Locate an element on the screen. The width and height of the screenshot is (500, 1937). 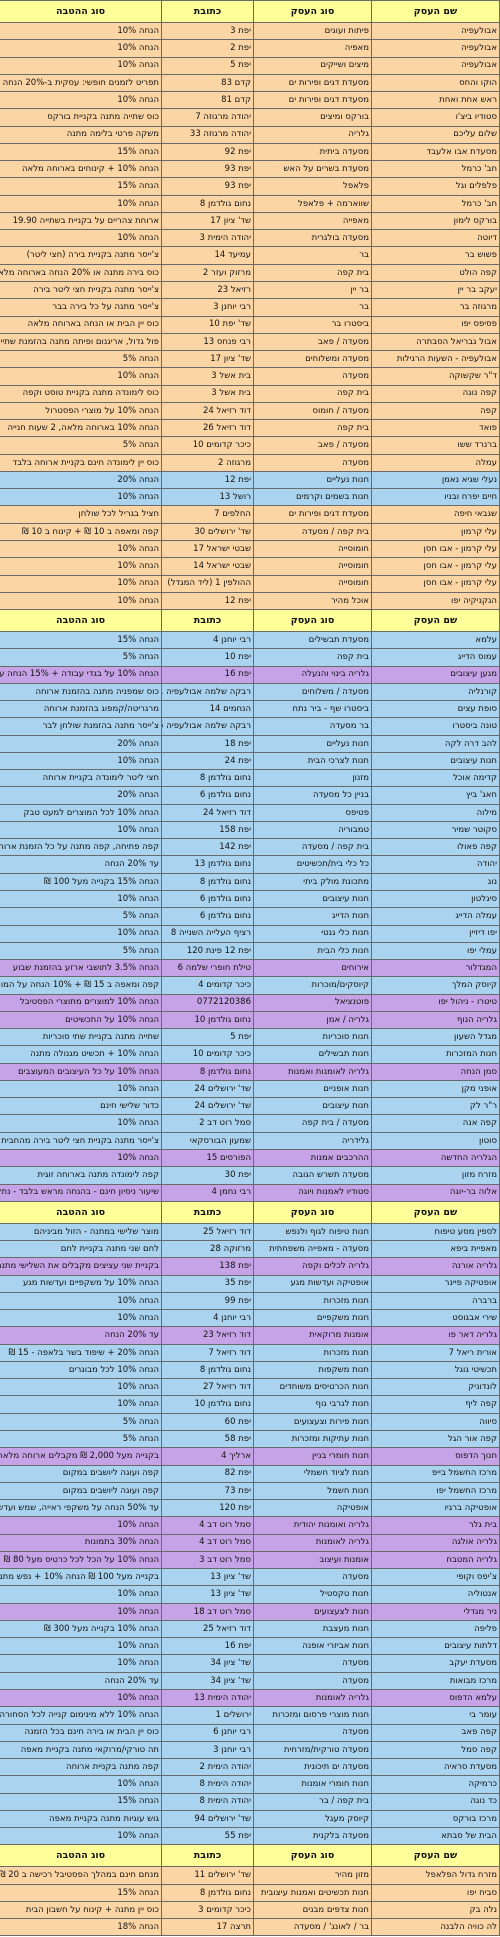
address: נחום גולדמן 10 is located at coordinates (207, 1404).